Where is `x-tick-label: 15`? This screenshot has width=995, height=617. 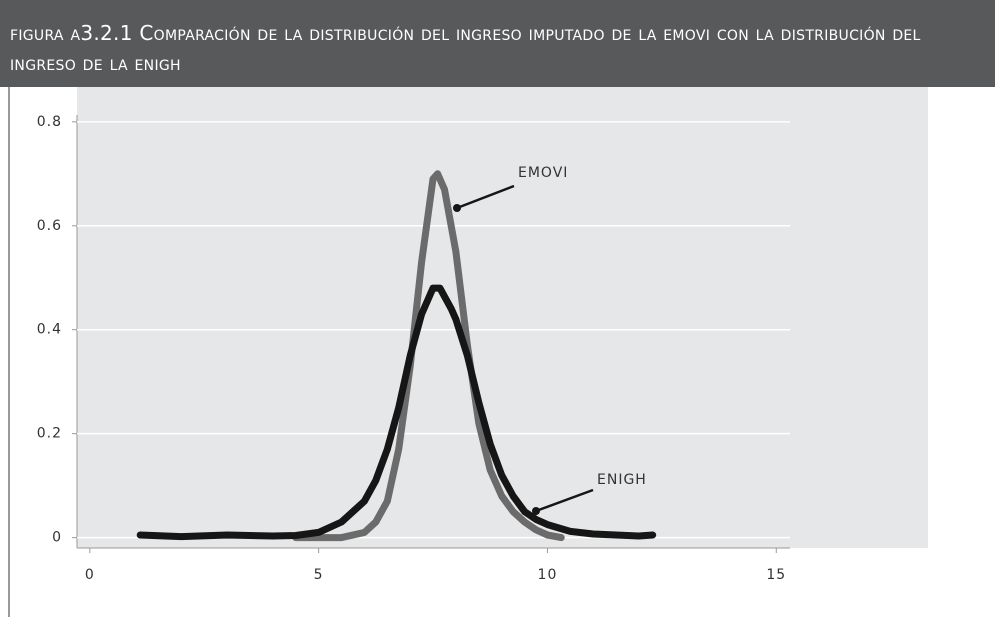
x-tick-label: 15 is located at coordinates (776, 575).